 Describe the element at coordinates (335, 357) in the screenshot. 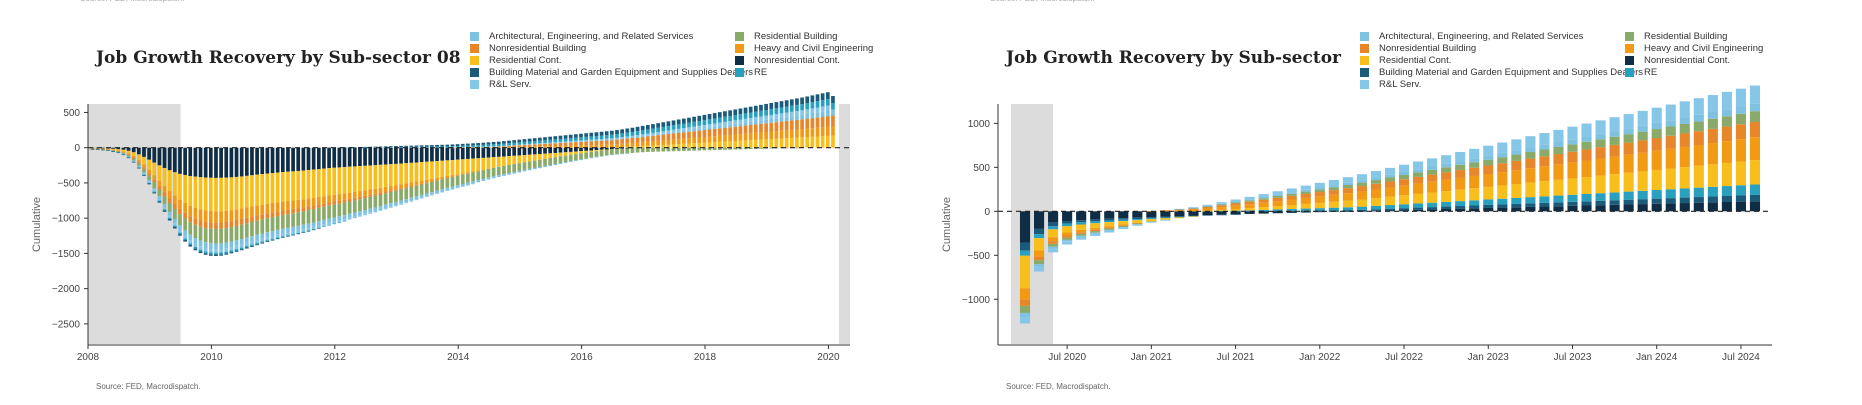

I see `x-tick-label: 2012` at that location.